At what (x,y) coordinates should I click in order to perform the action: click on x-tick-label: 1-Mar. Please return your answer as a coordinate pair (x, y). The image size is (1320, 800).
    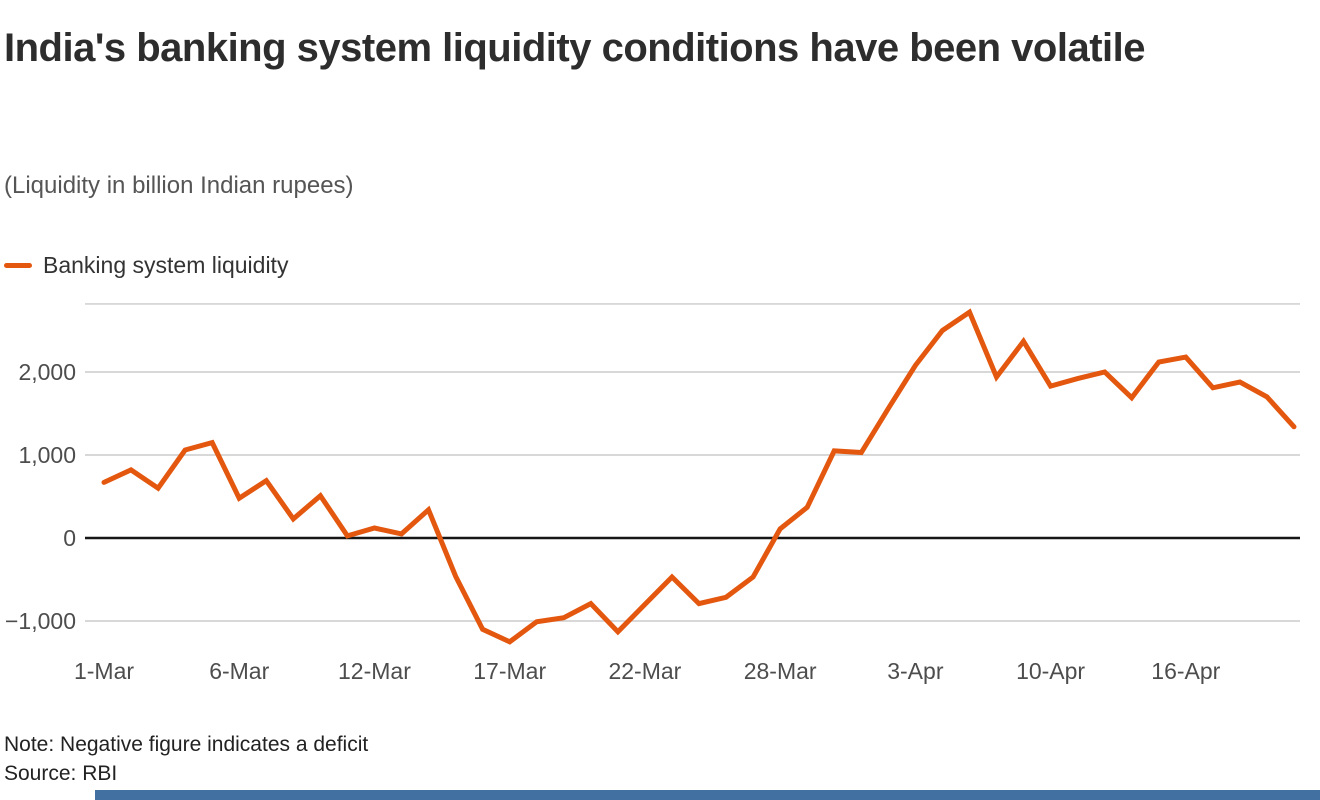
    Looking at the image, I should click on (104, 671).